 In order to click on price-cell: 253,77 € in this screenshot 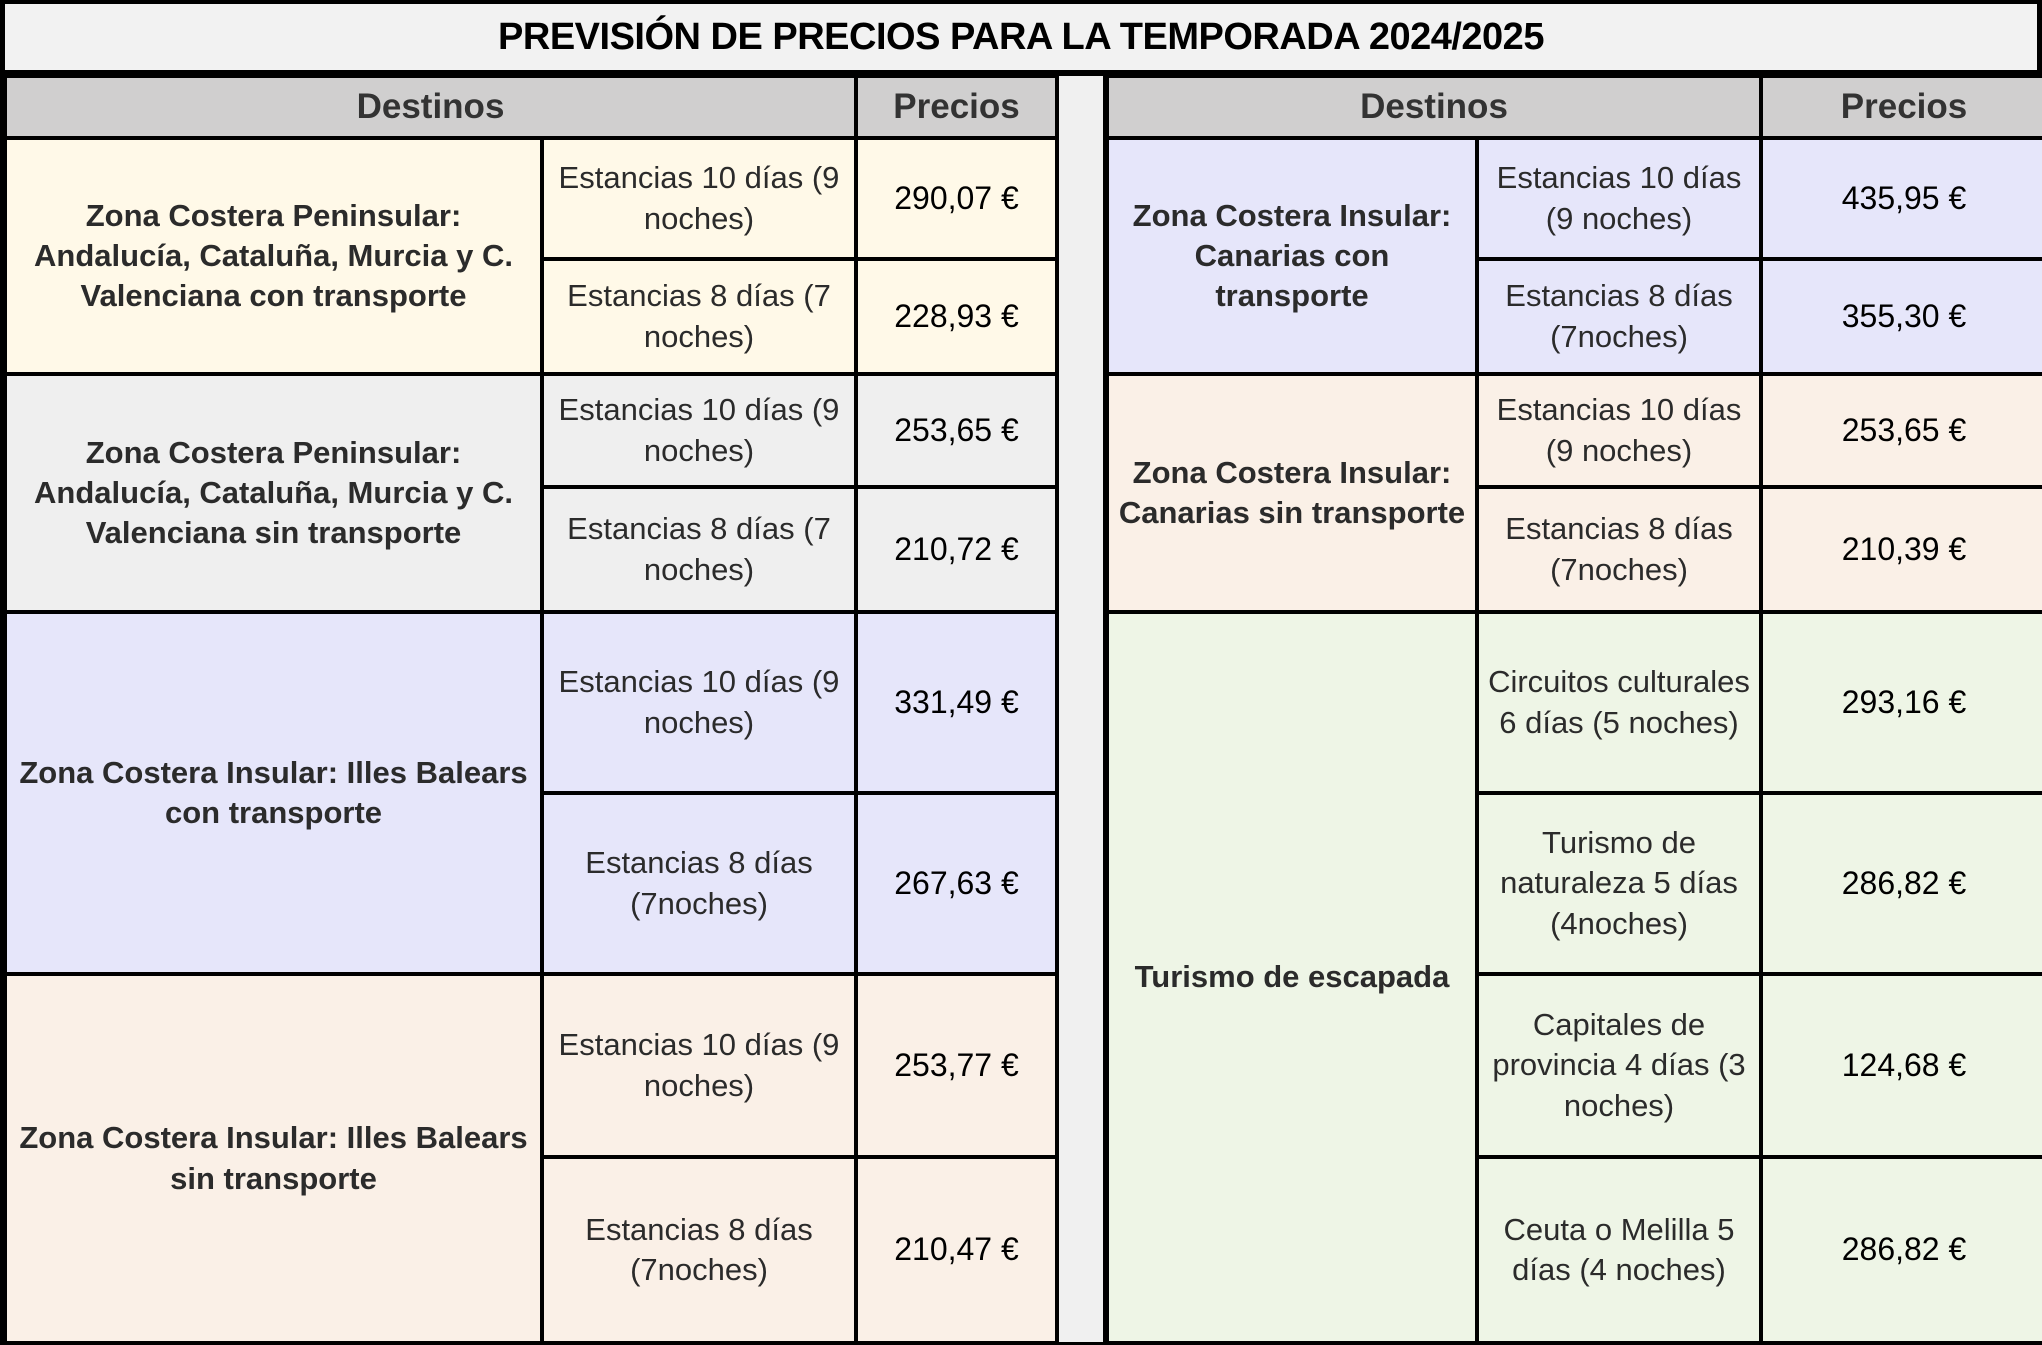, I will do `click(956, 1065)`.